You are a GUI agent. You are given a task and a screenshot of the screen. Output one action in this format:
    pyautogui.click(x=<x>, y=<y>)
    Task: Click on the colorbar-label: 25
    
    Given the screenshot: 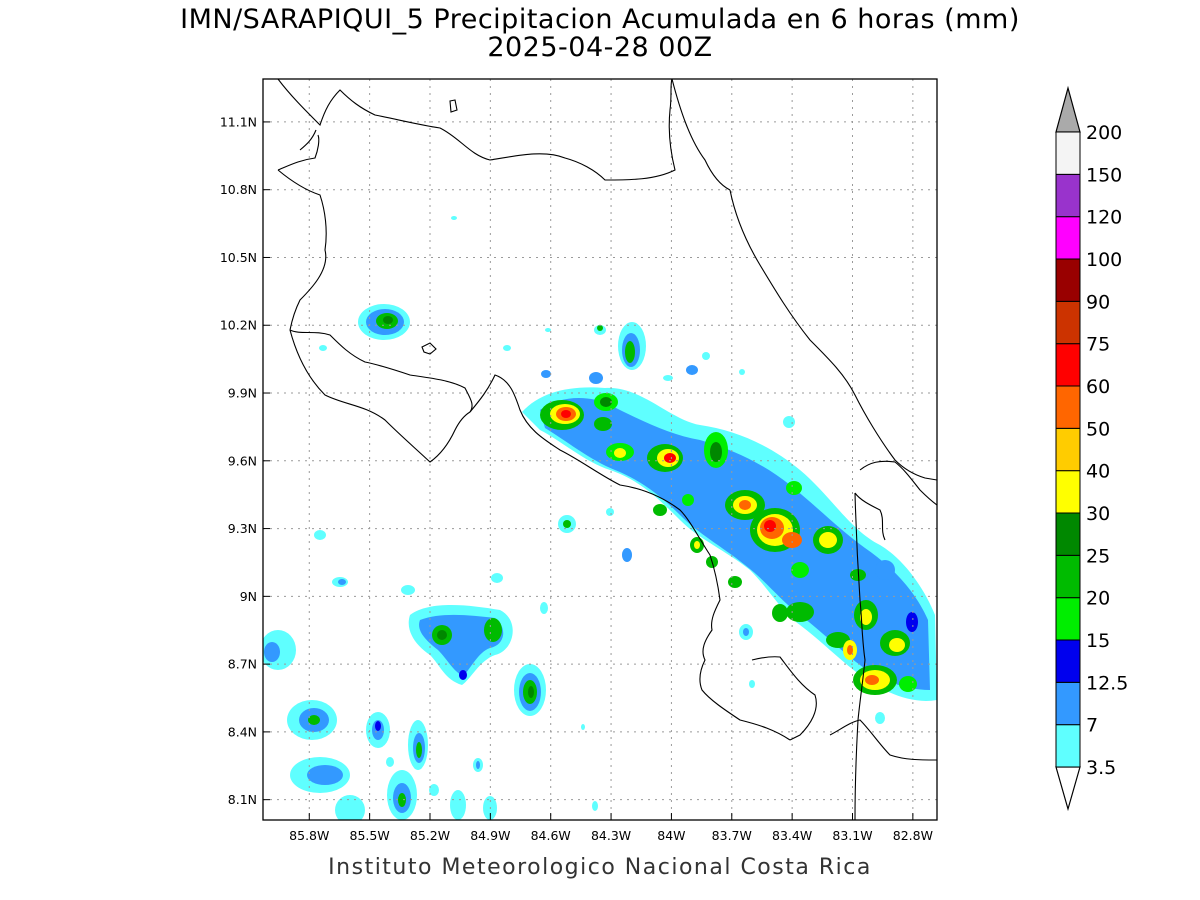 What is the action you would take?
    pyautogui.click(x=1098, y=556)
    